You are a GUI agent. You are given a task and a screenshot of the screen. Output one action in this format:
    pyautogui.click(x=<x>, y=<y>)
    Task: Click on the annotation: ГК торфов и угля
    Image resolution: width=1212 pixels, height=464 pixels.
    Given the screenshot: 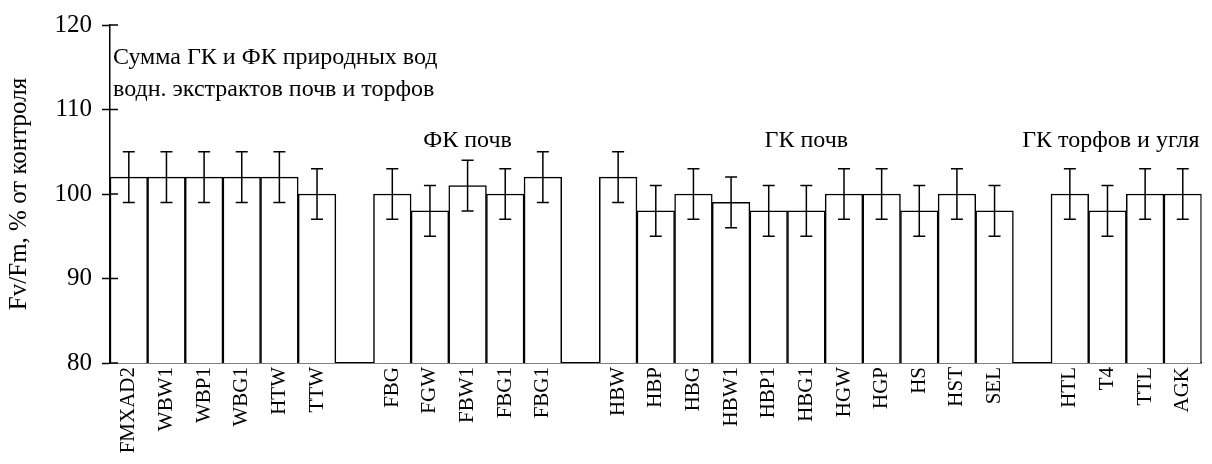 What is the action you would take?
    pyautogui.click(x=1111, y=139)
    